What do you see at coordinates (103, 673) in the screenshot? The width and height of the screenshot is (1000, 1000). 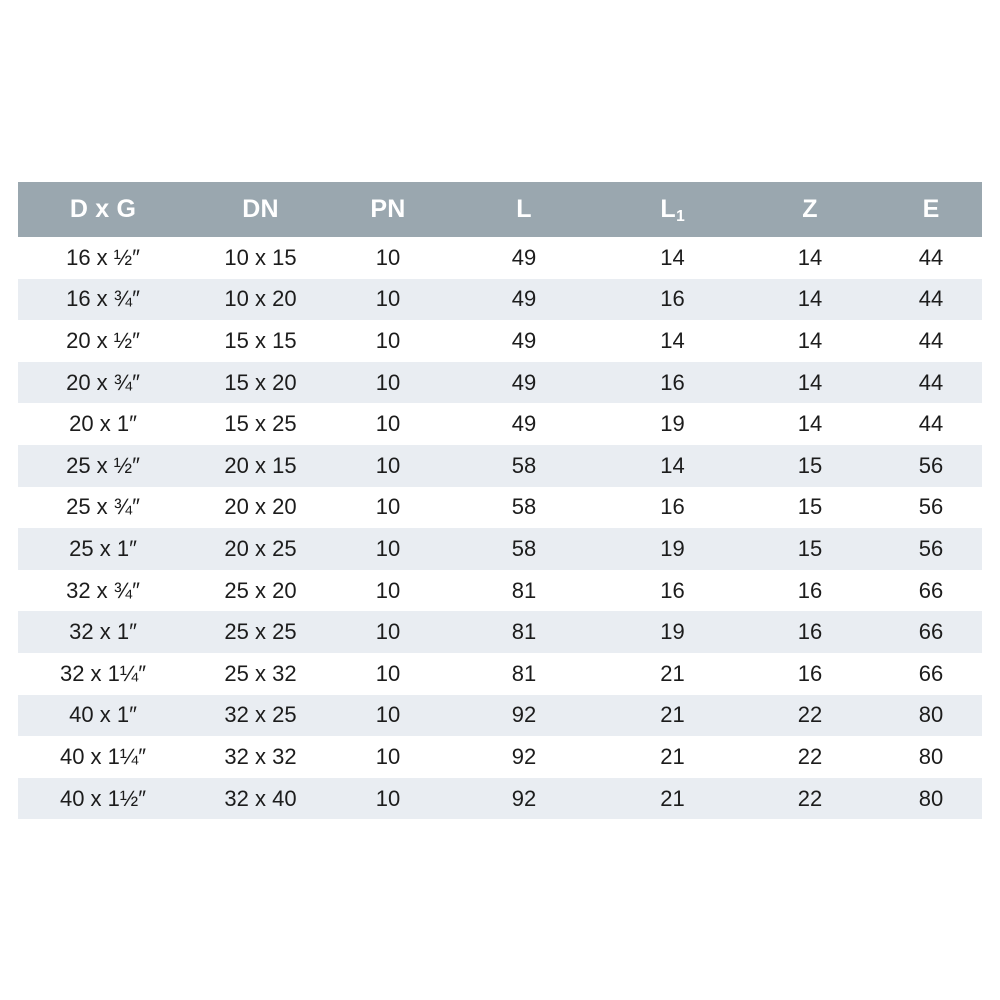 I see `cell-dxg: 32 x 1¼″` at bounding box center [103, 673].